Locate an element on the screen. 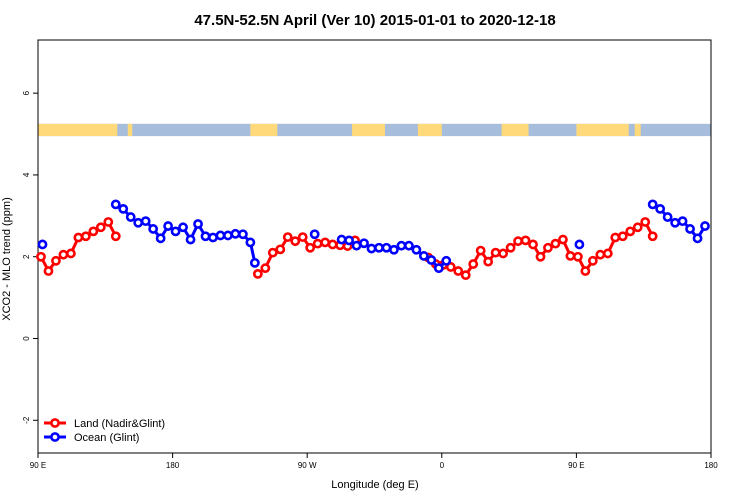  series-layer is located at coordinates (373, 240).